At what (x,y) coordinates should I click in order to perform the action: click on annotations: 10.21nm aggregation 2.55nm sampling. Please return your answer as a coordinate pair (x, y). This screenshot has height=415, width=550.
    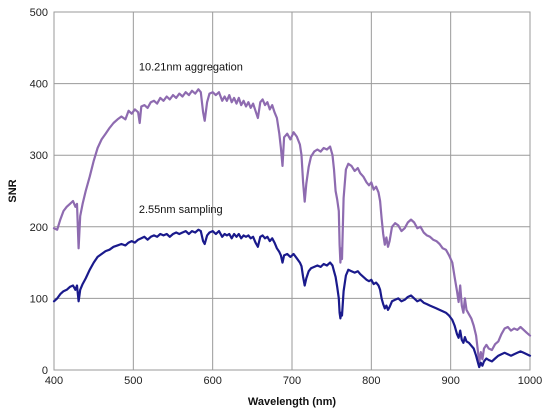
    Looking at the image, I should click on (191, 139).